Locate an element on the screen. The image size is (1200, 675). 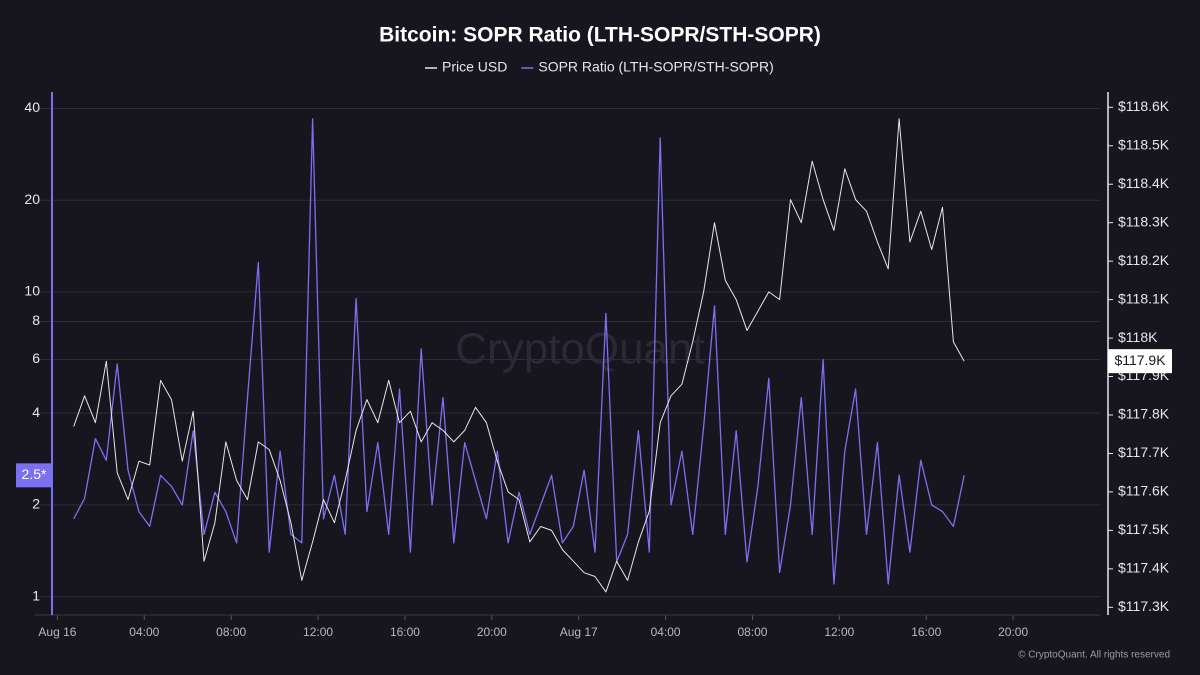
y2-tick-label: $118.1K is located at coordinates (1144, 298).